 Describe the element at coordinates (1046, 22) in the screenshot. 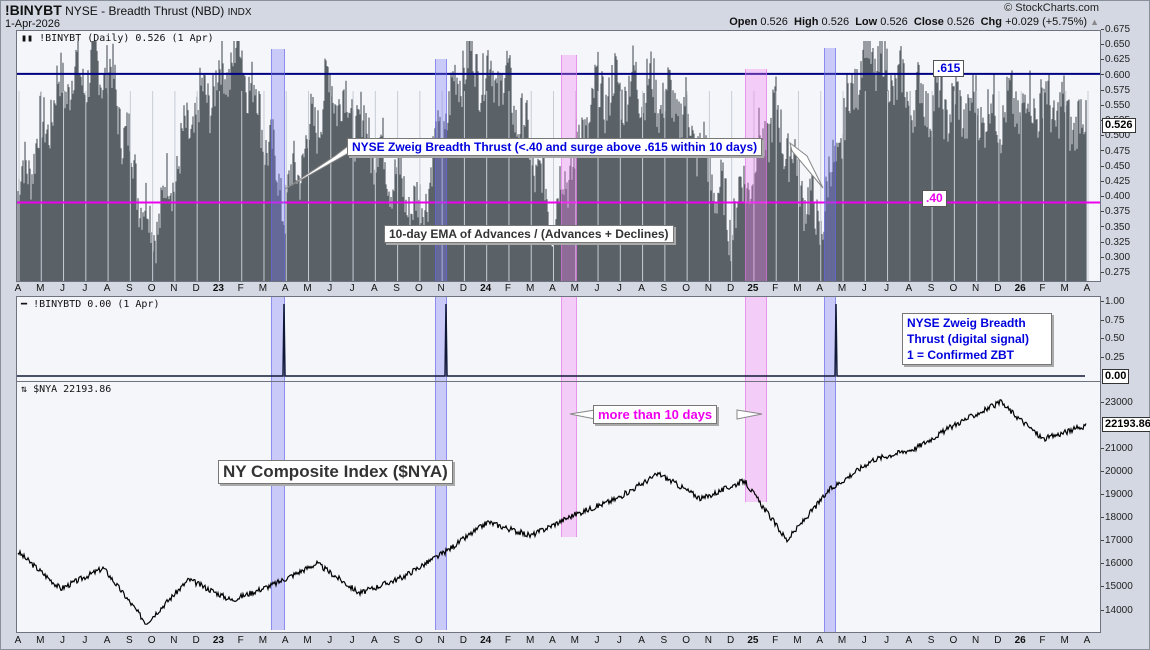

I see `chg-value: +0.029 (+5.75%)` at that location.